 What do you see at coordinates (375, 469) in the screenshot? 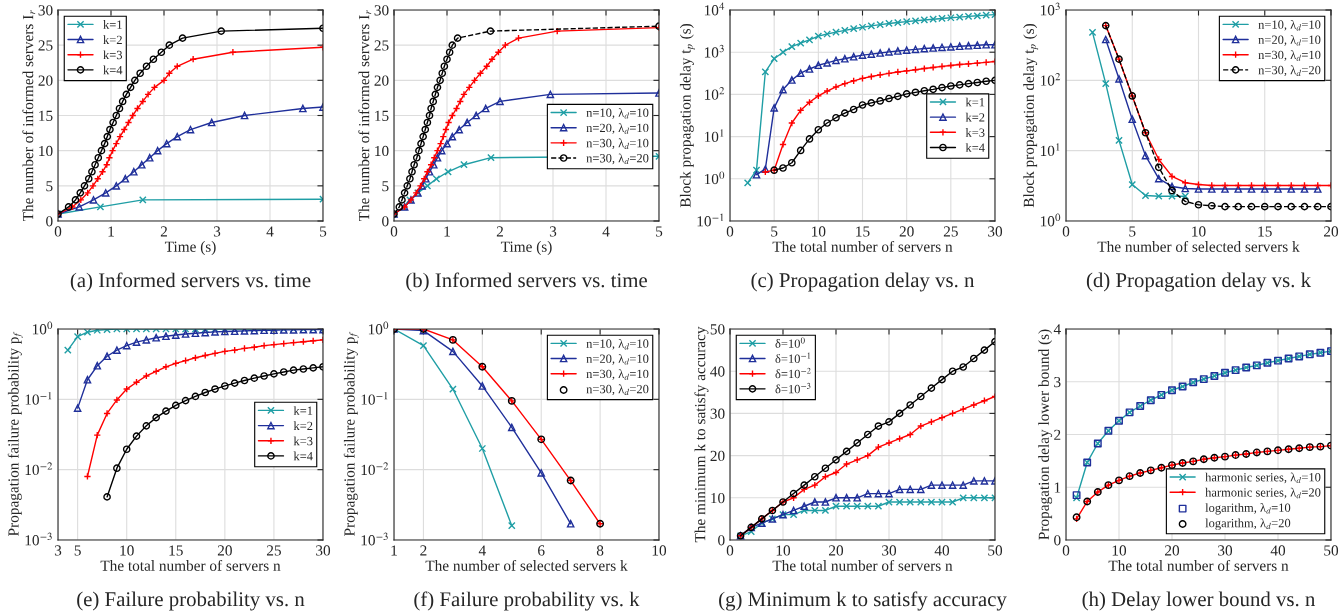
I see `y-tick-label: 10$^{−2}$` at bounding box center [375, 469].